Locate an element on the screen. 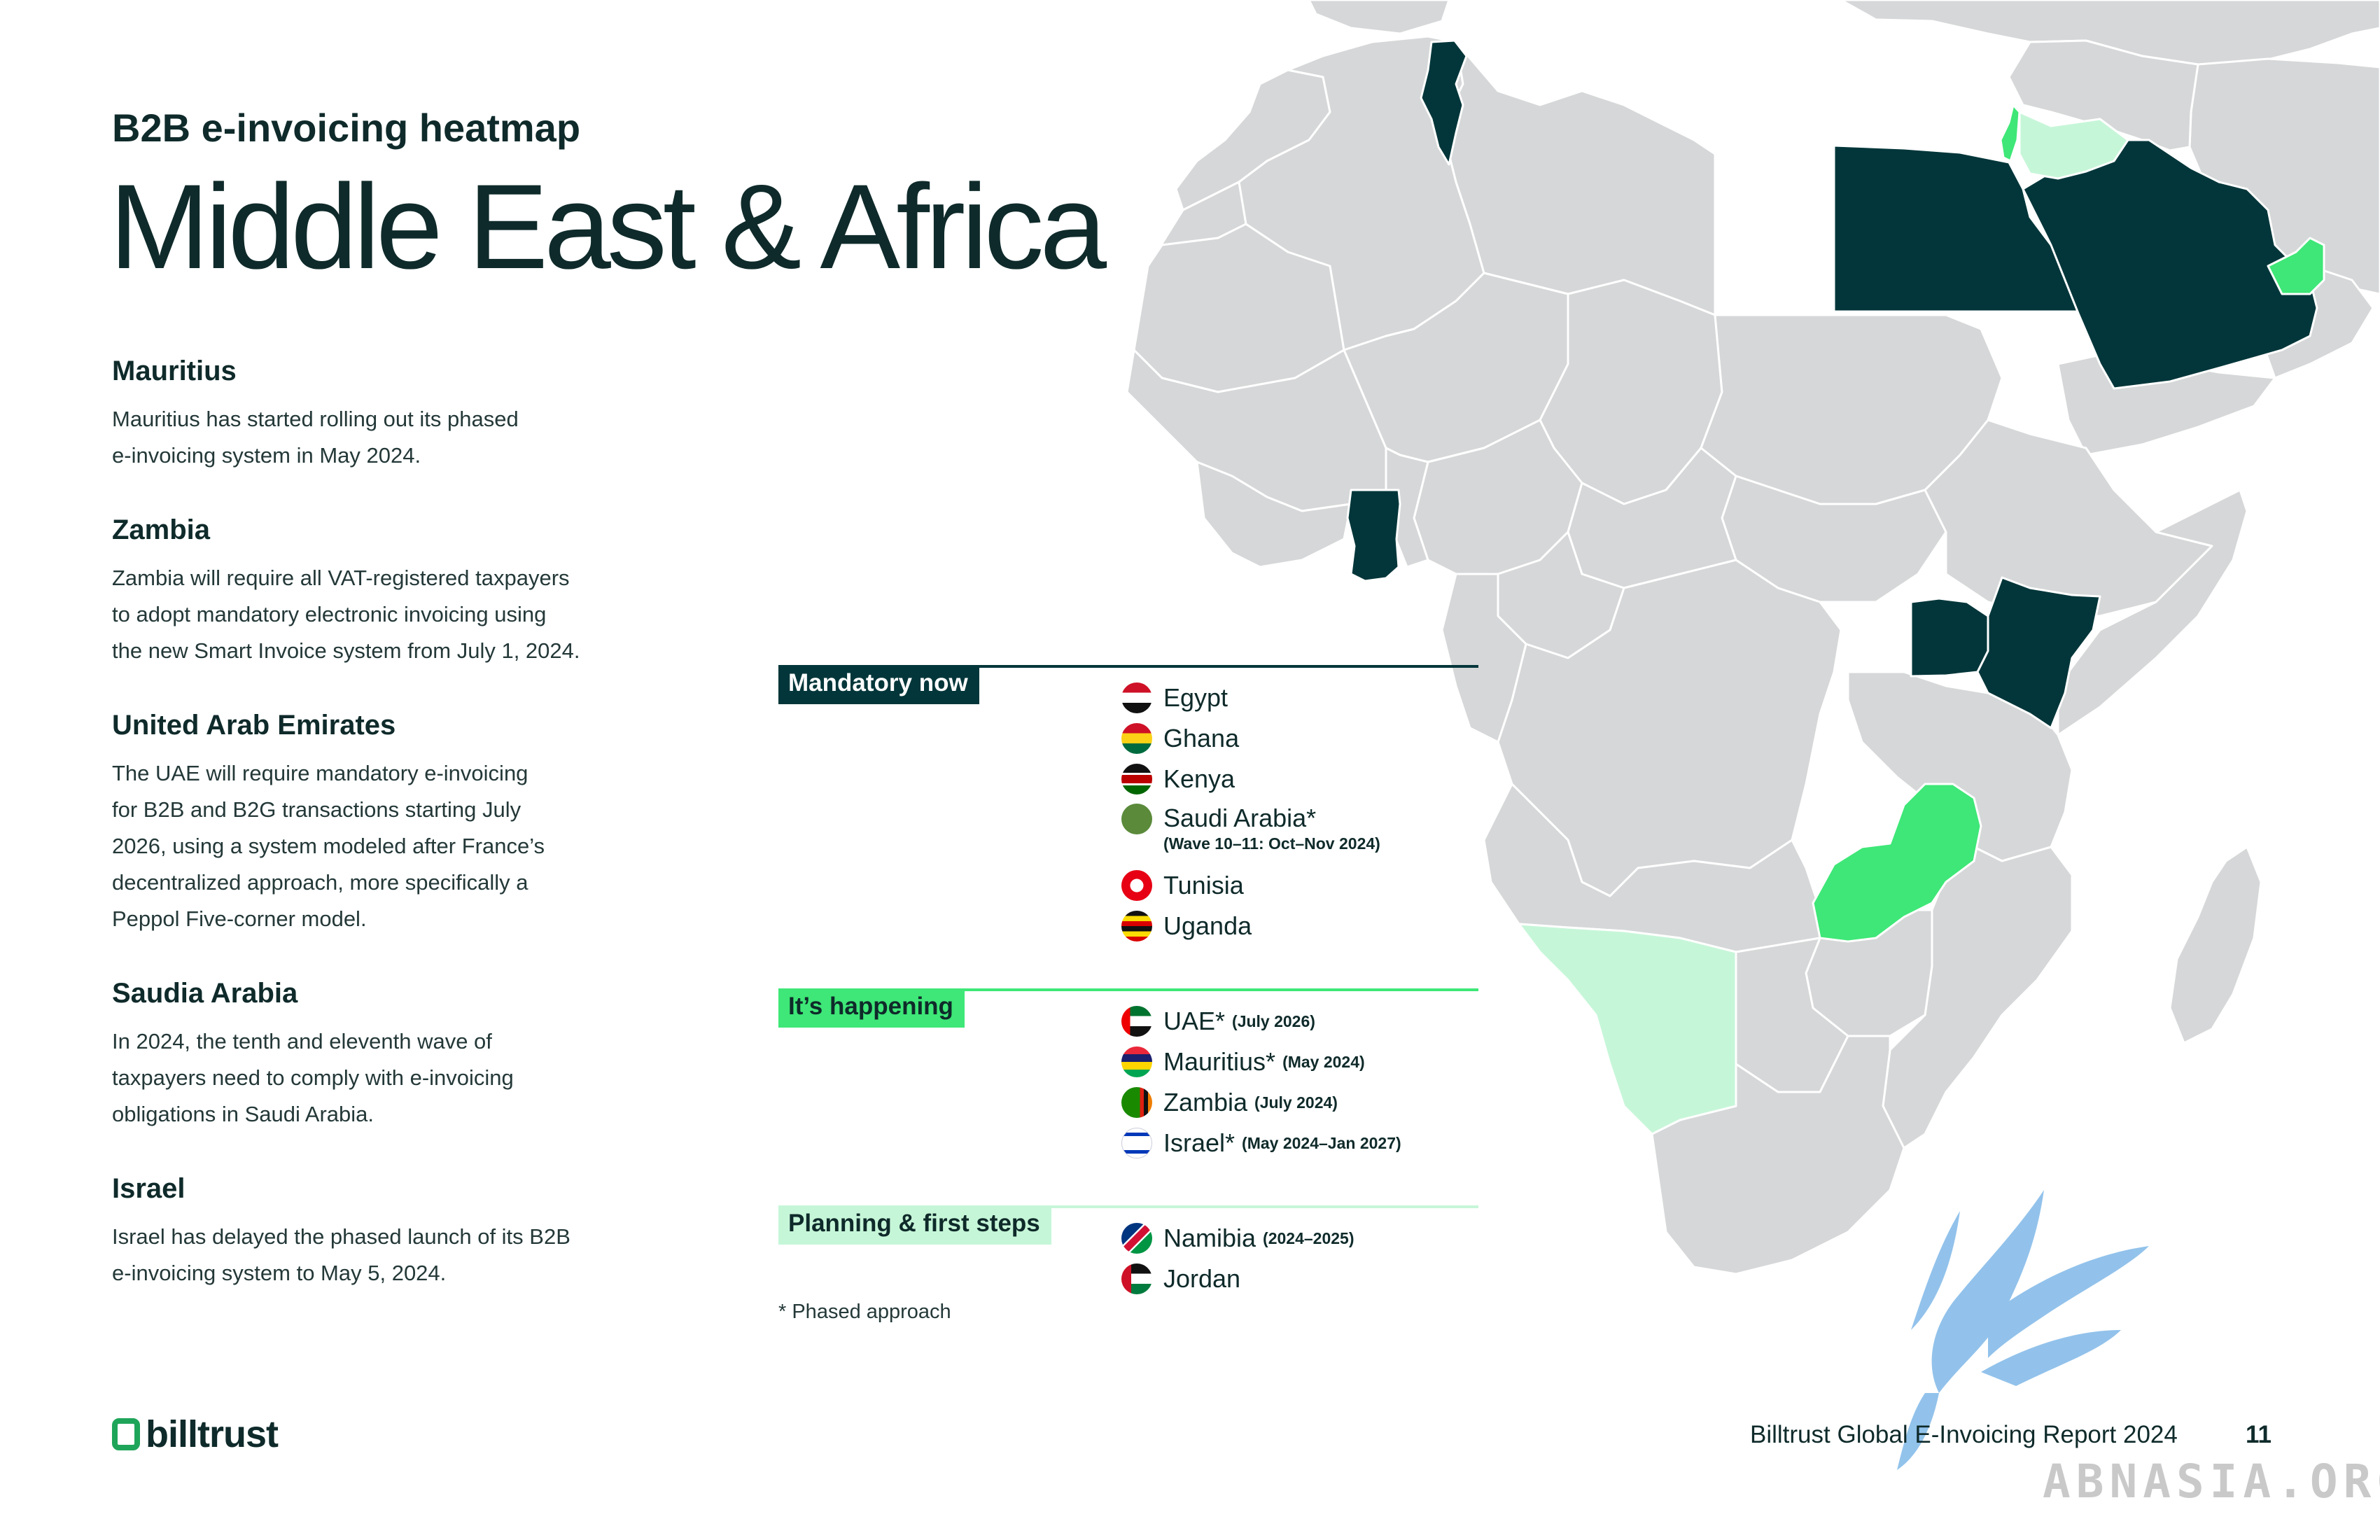 The width and height of the screenshot is (2380, 1540). country-date: (July 2026) is located at coordinates (1273, 1020).